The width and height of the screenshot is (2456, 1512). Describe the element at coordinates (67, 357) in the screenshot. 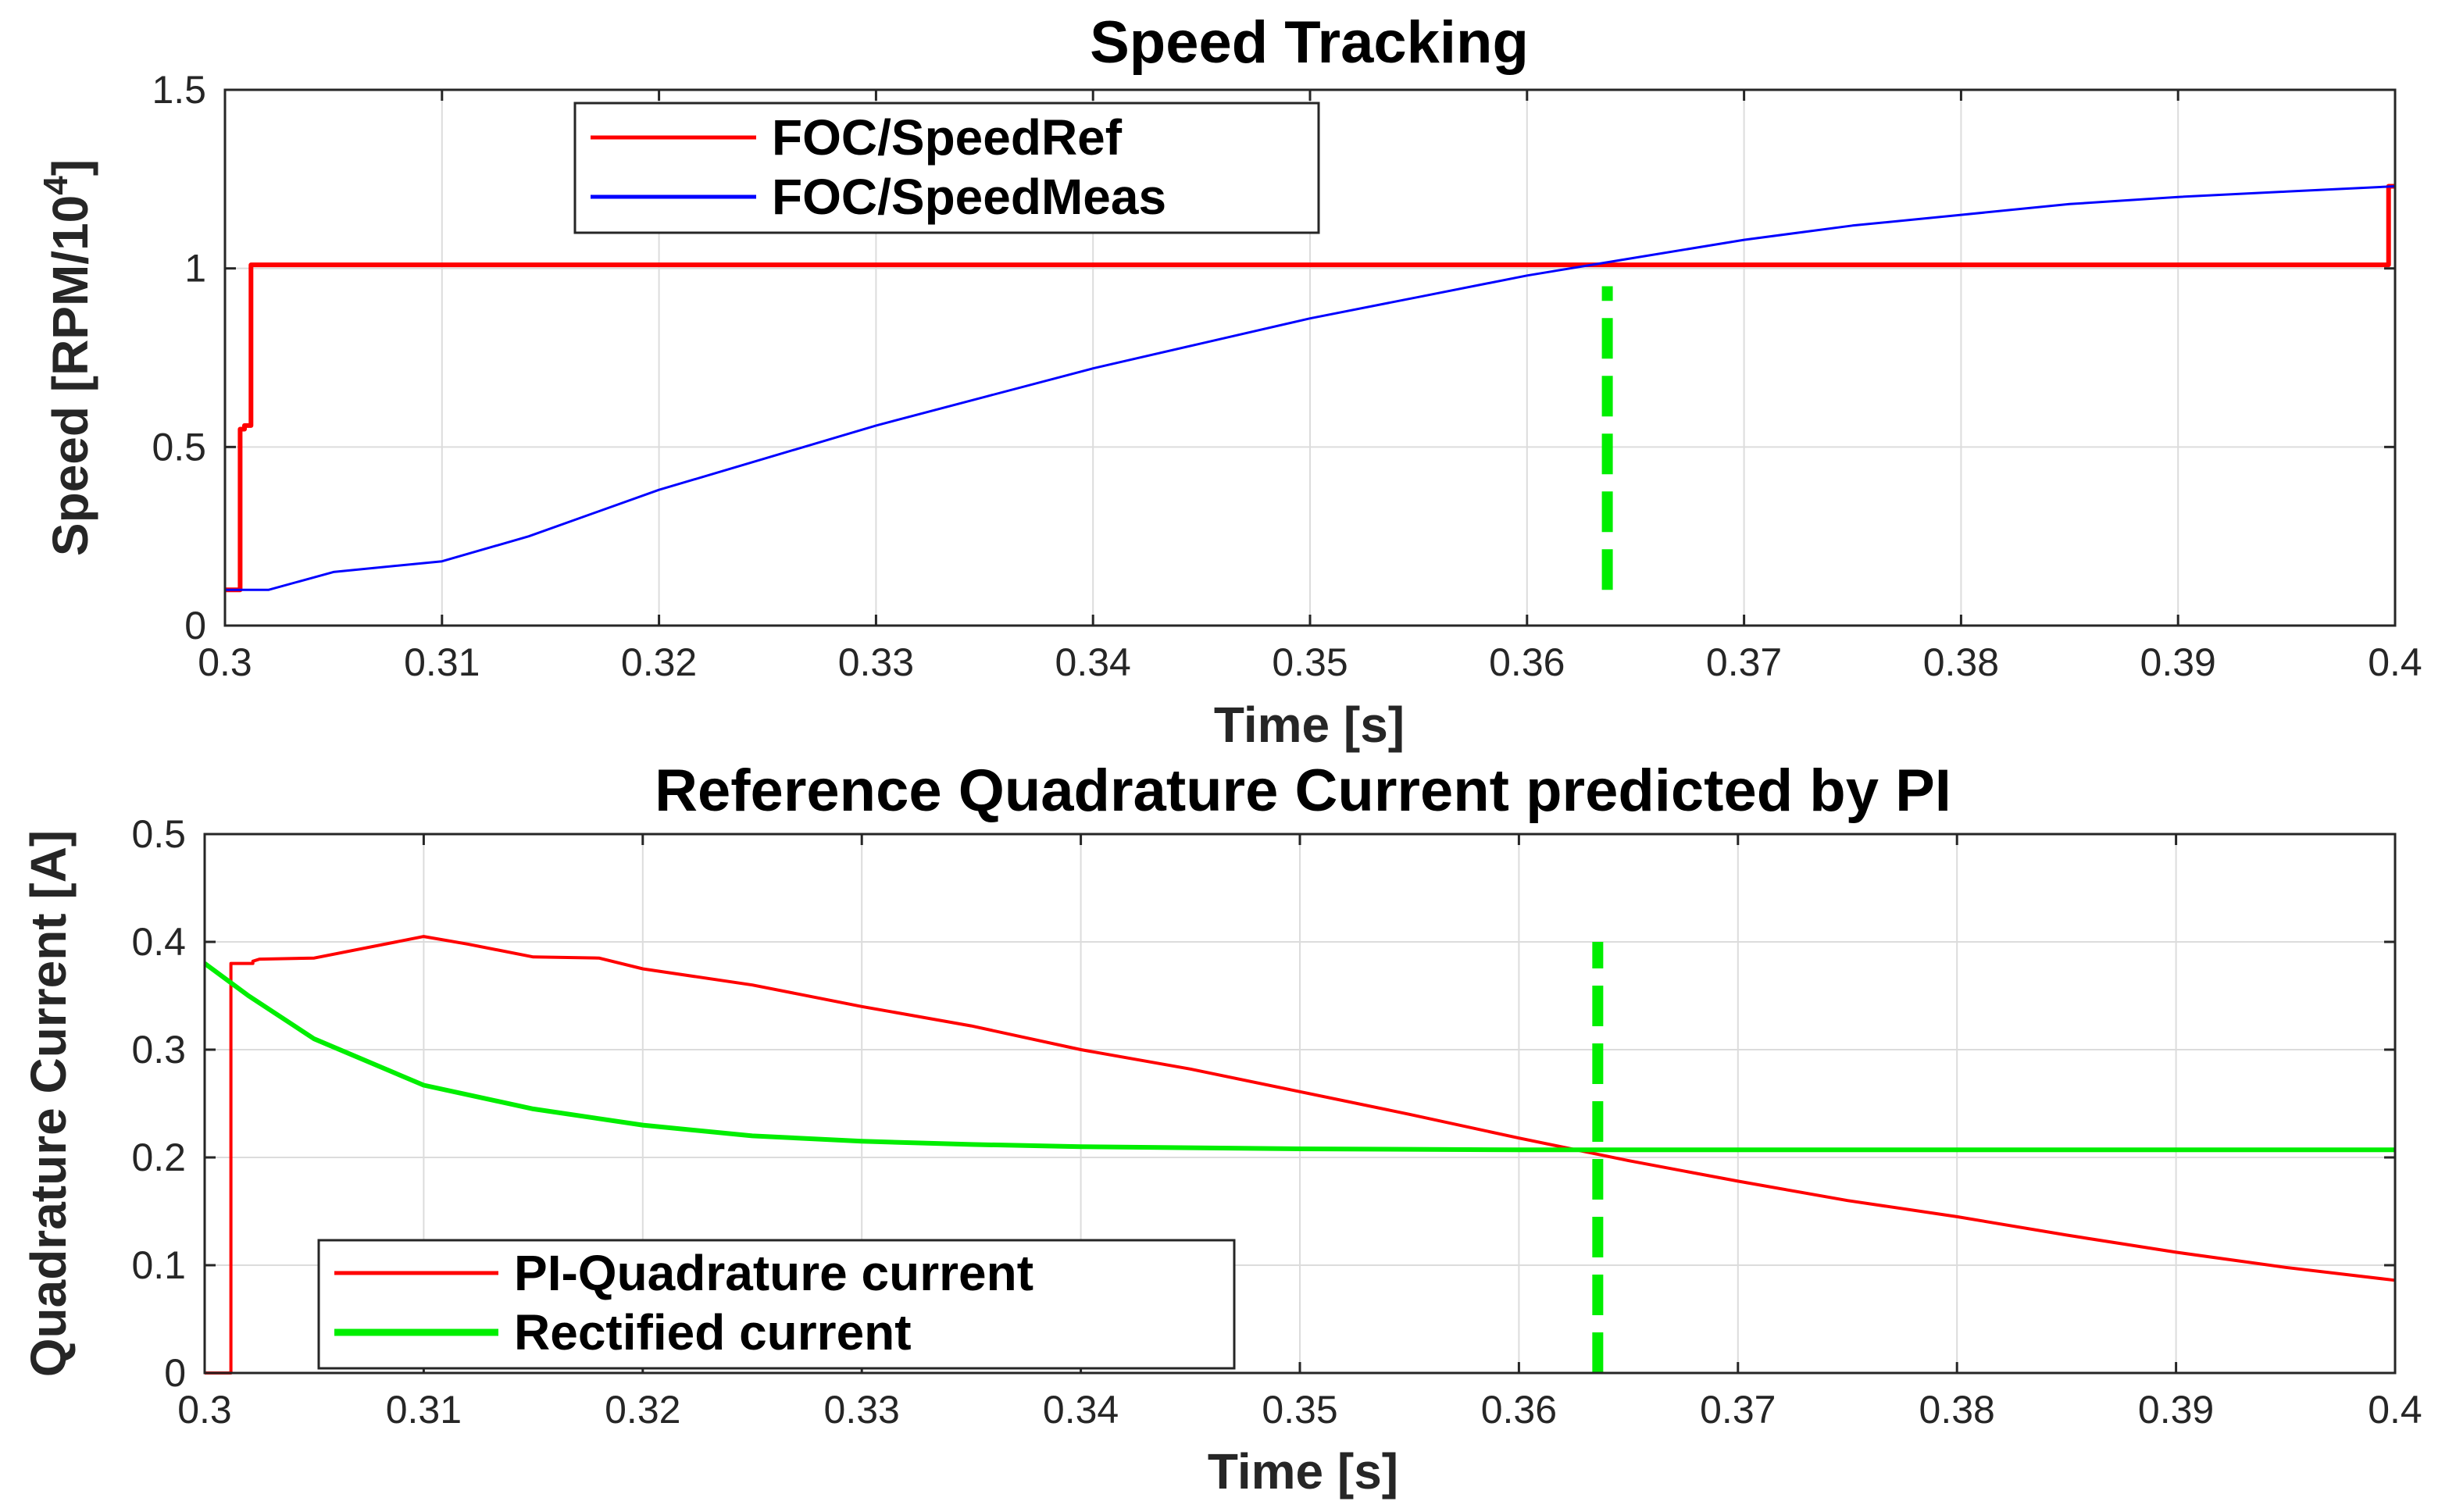

I see `y-axis-label: Speed [RPM/104]` at that location.